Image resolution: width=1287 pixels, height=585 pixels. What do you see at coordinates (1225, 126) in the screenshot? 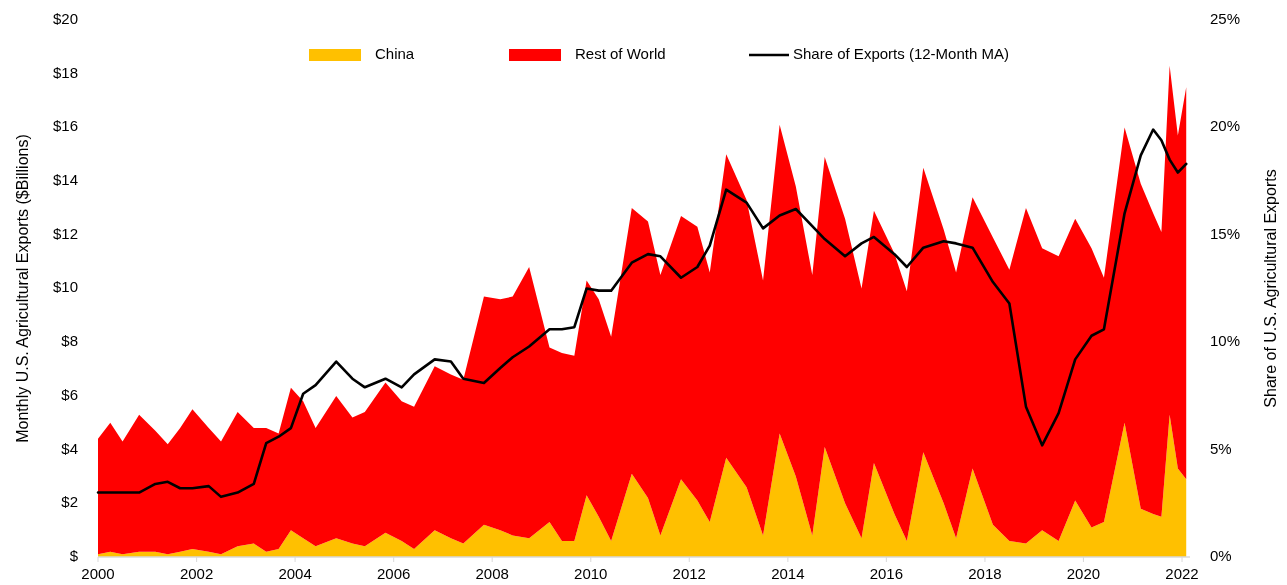
I see `y2-tick-label: 20%` at bounding box center [1225, 126].